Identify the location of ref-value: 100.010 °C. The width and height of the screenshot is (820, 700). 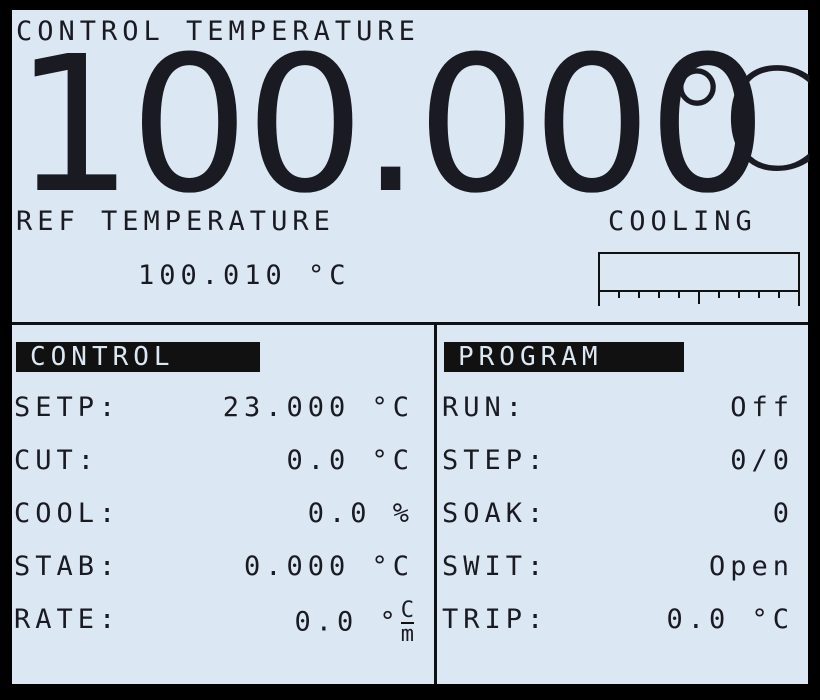
(244, 275).